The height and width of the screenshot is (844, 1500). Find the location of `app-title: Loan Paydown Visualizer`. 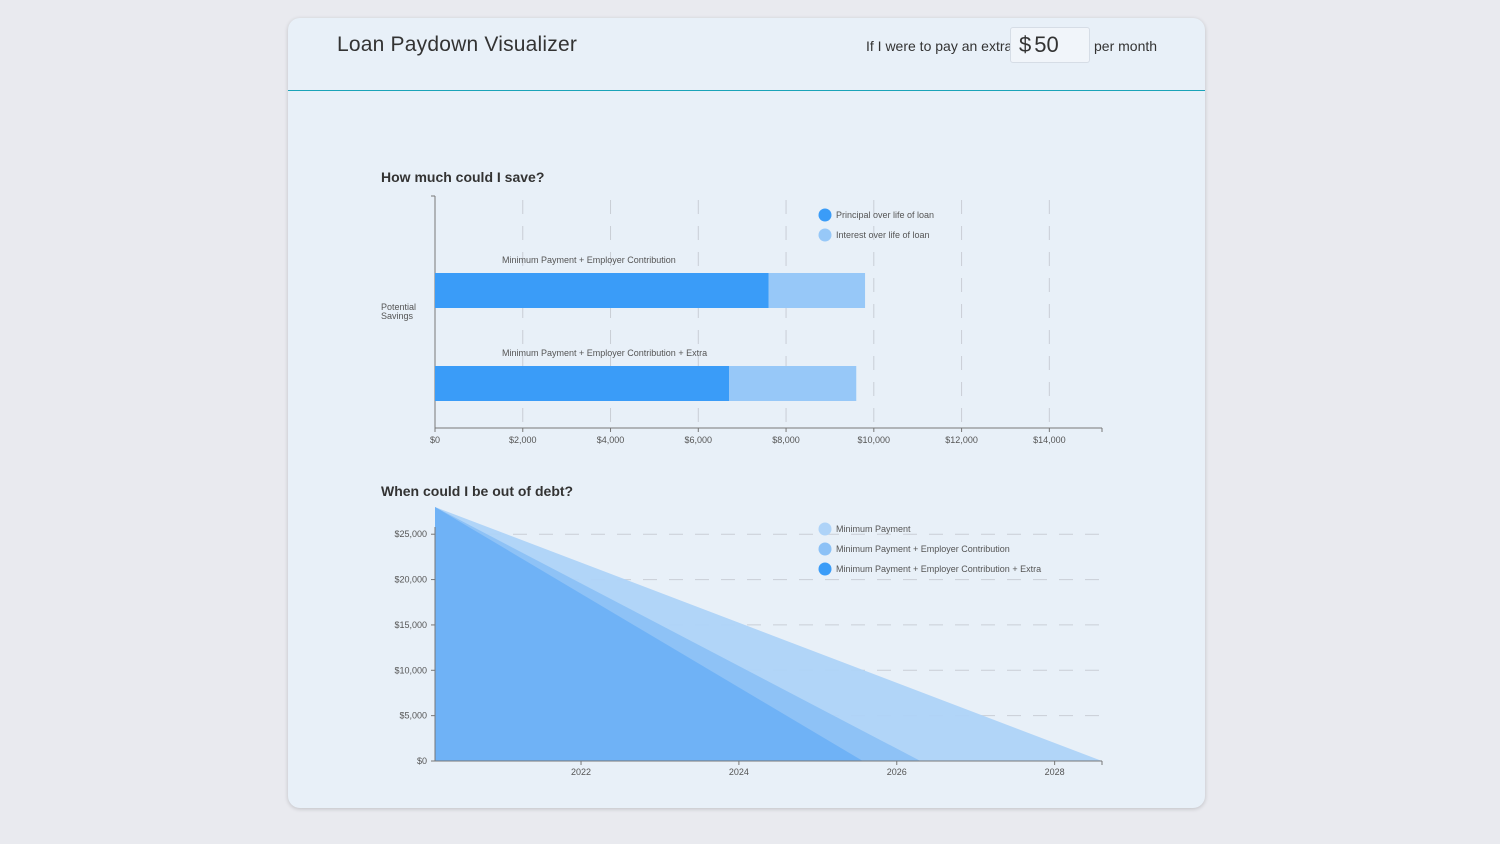

app-title: Loan Paydown Visualizer is located at coordinates (457, 44).